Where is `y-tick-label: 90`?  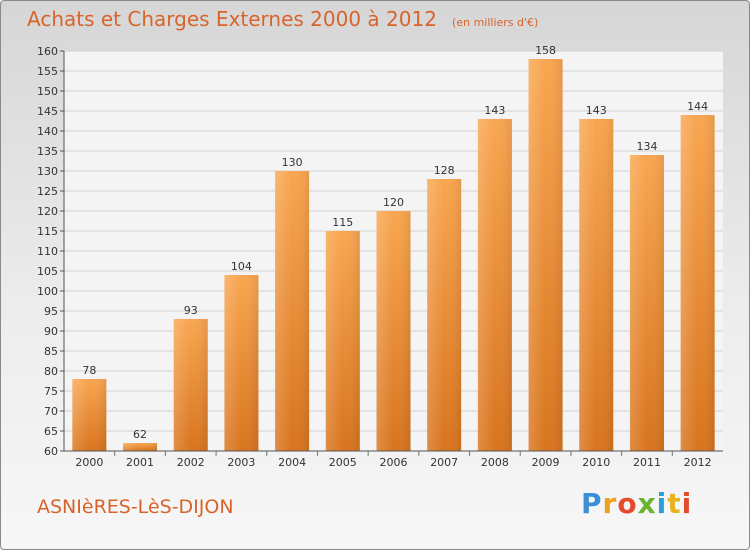
y-tick-label: 90 is located at coordinates (51, 331).